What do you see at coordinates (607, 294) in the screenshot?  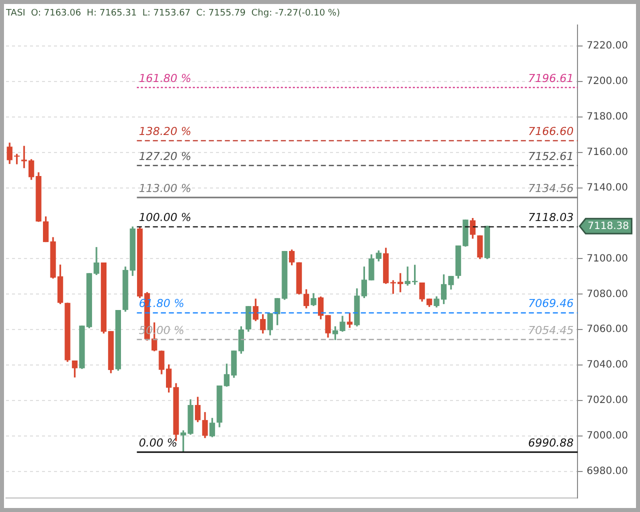 I see `y-tick-label: 7080.00` at bounding box center [607, 294].